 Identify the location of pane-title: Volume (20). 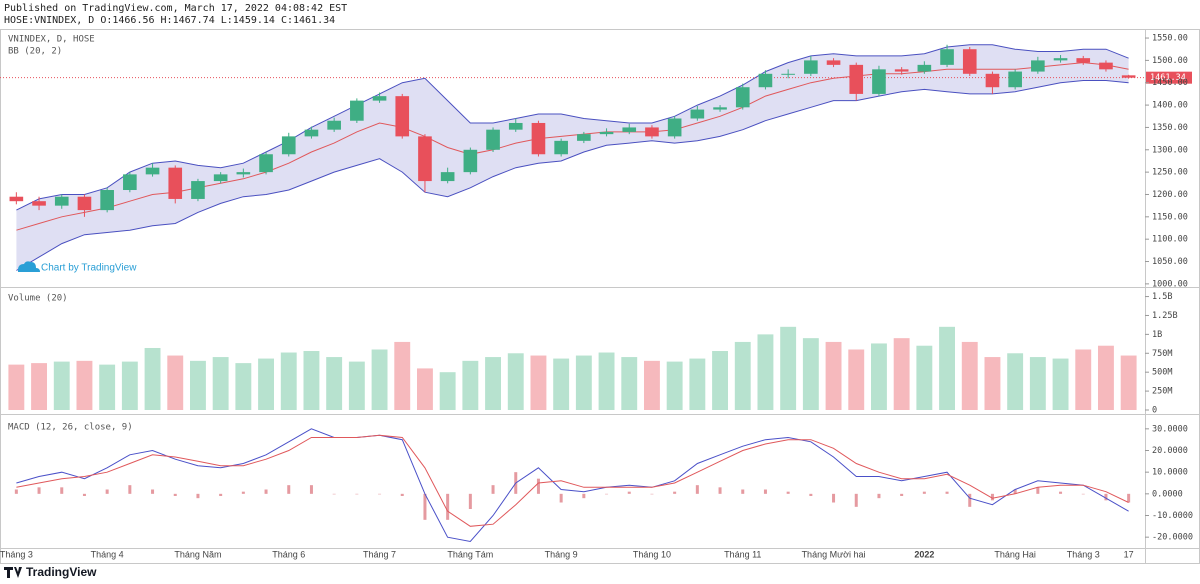
(38, 299).